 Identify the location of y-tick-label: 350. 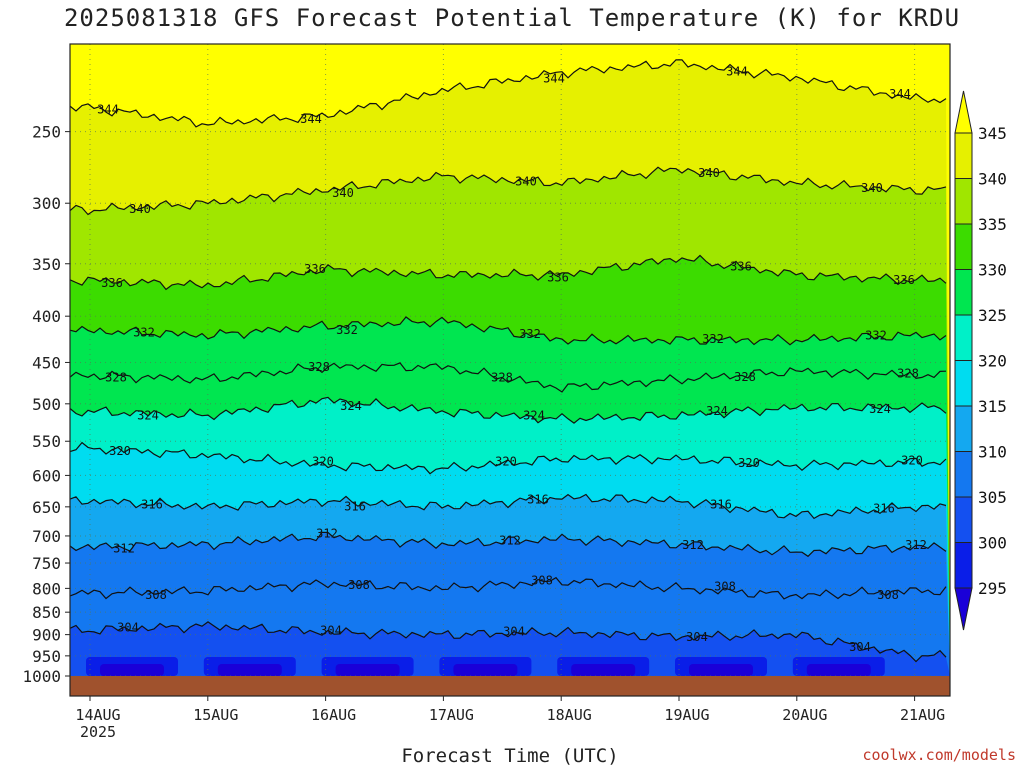
(46, 264).